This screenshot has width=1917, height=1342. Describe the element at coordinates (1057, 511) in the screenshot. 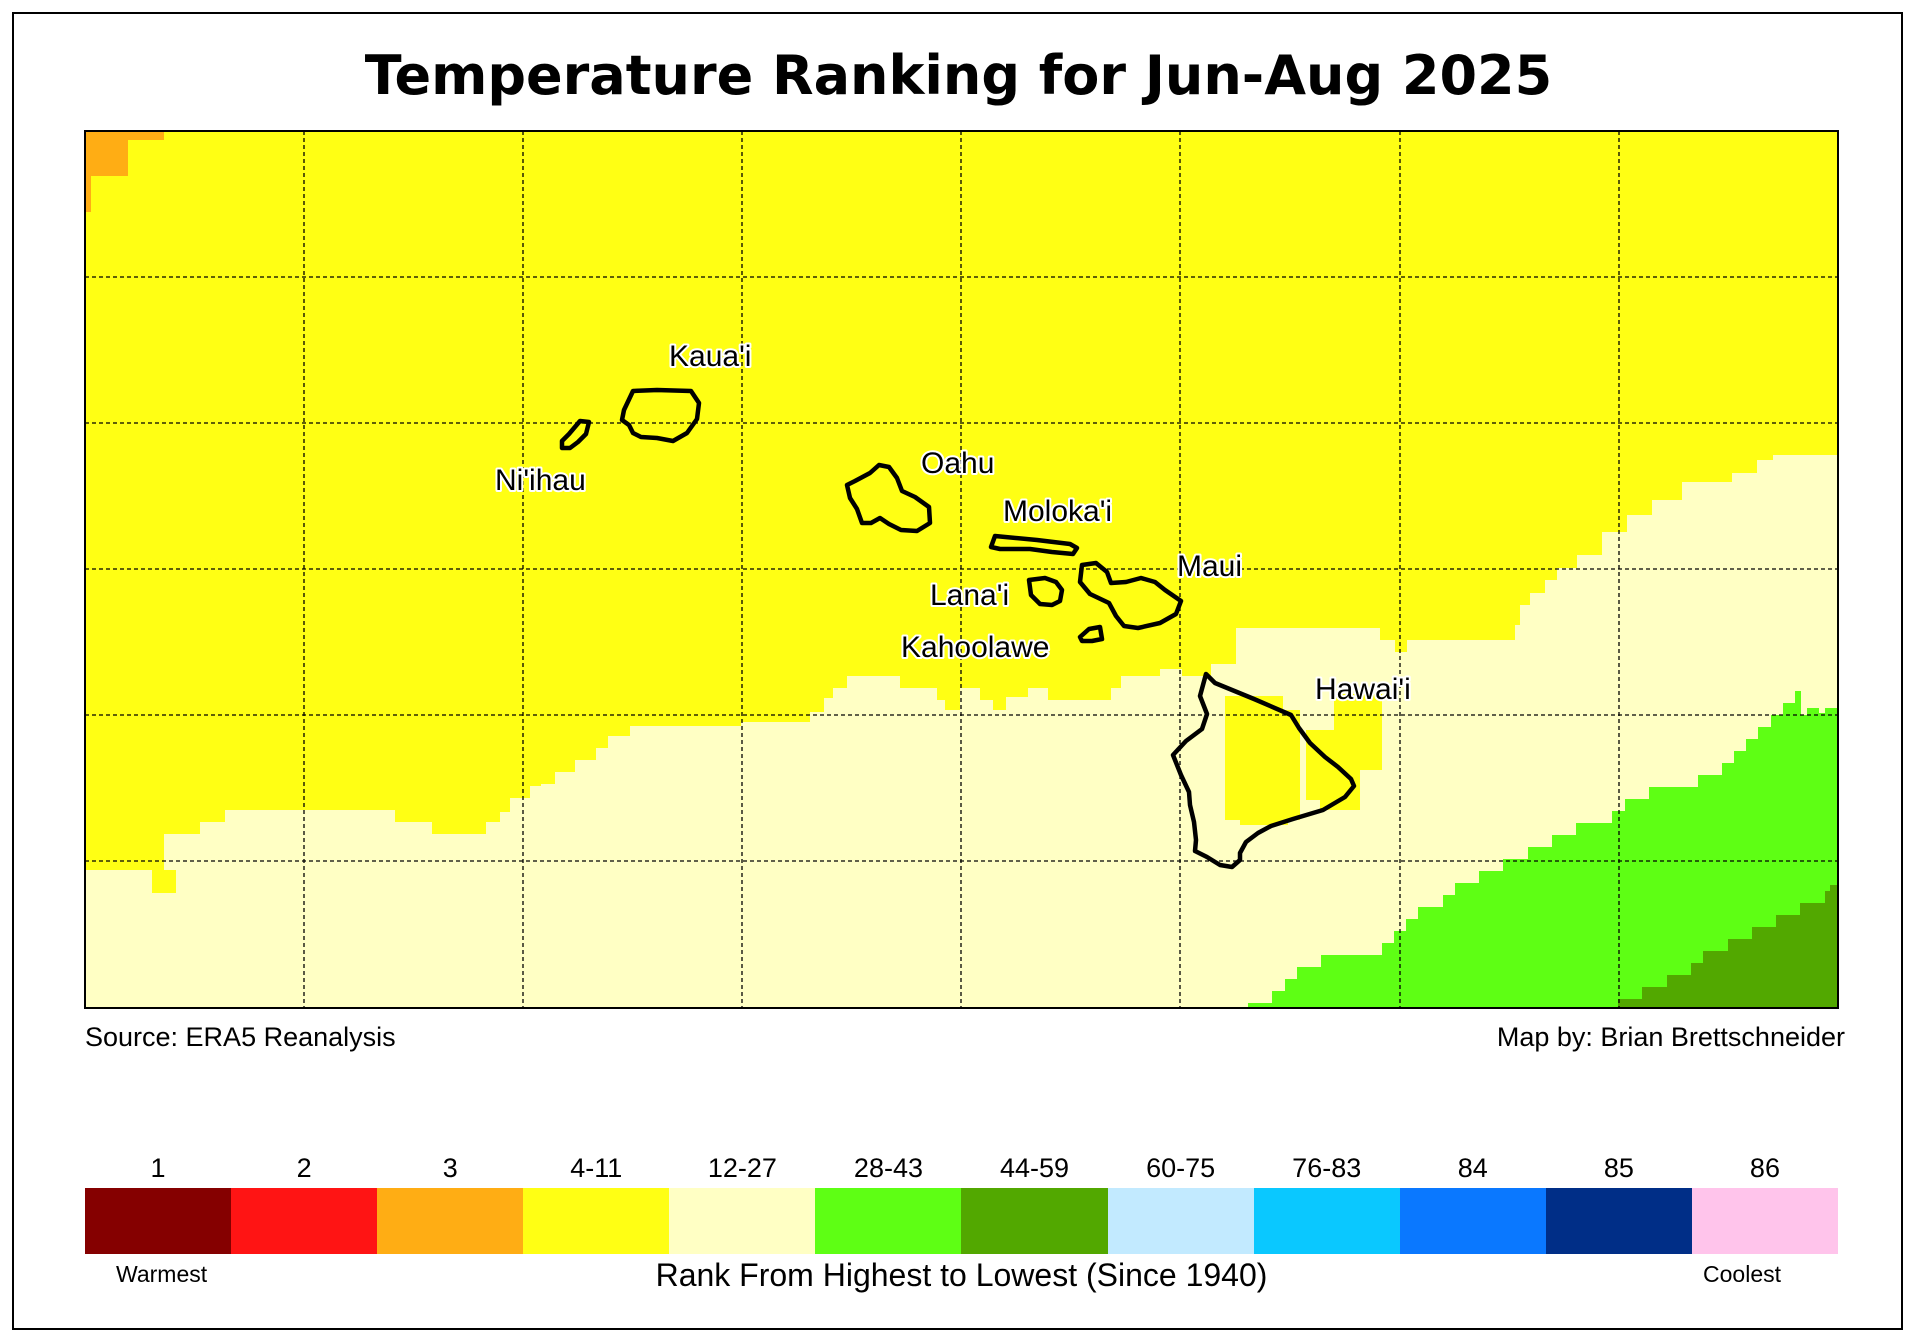

I see `label-molokai: Moloka'i` at that location.